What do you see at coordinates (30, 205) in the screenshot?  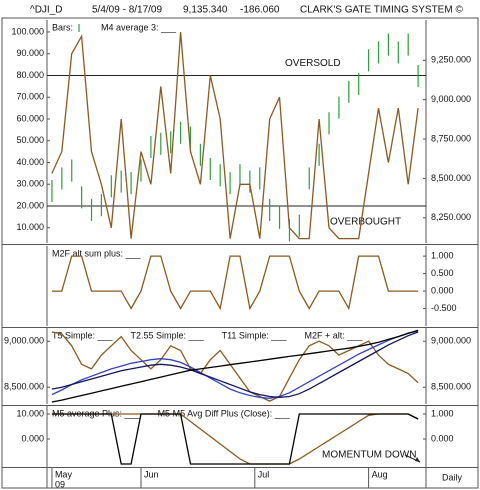 I see `y-tick-label: 20.000` at bounding box center [30, 205].